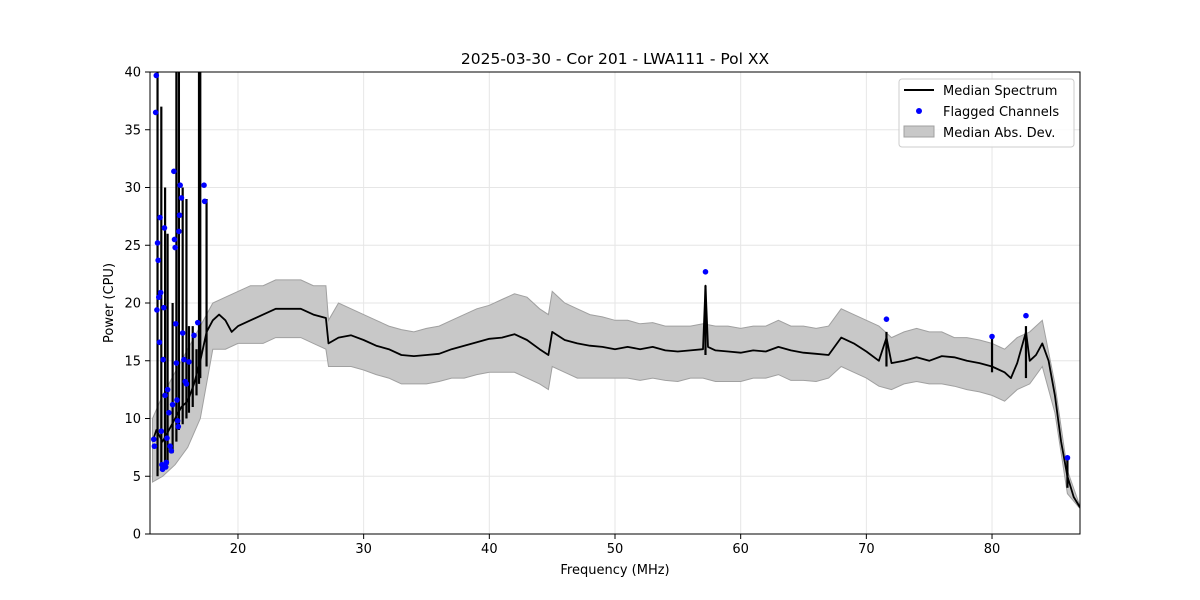  Describe the element at coordinates (363, 549) in the screenshot. I see `x-tick-label: 30` at that location.